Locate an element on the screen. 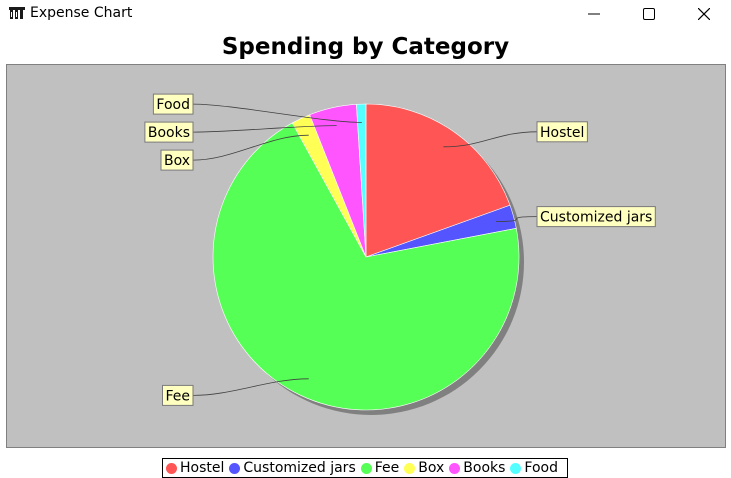  pie-label-link-fee is located at coordinates (250, 387).